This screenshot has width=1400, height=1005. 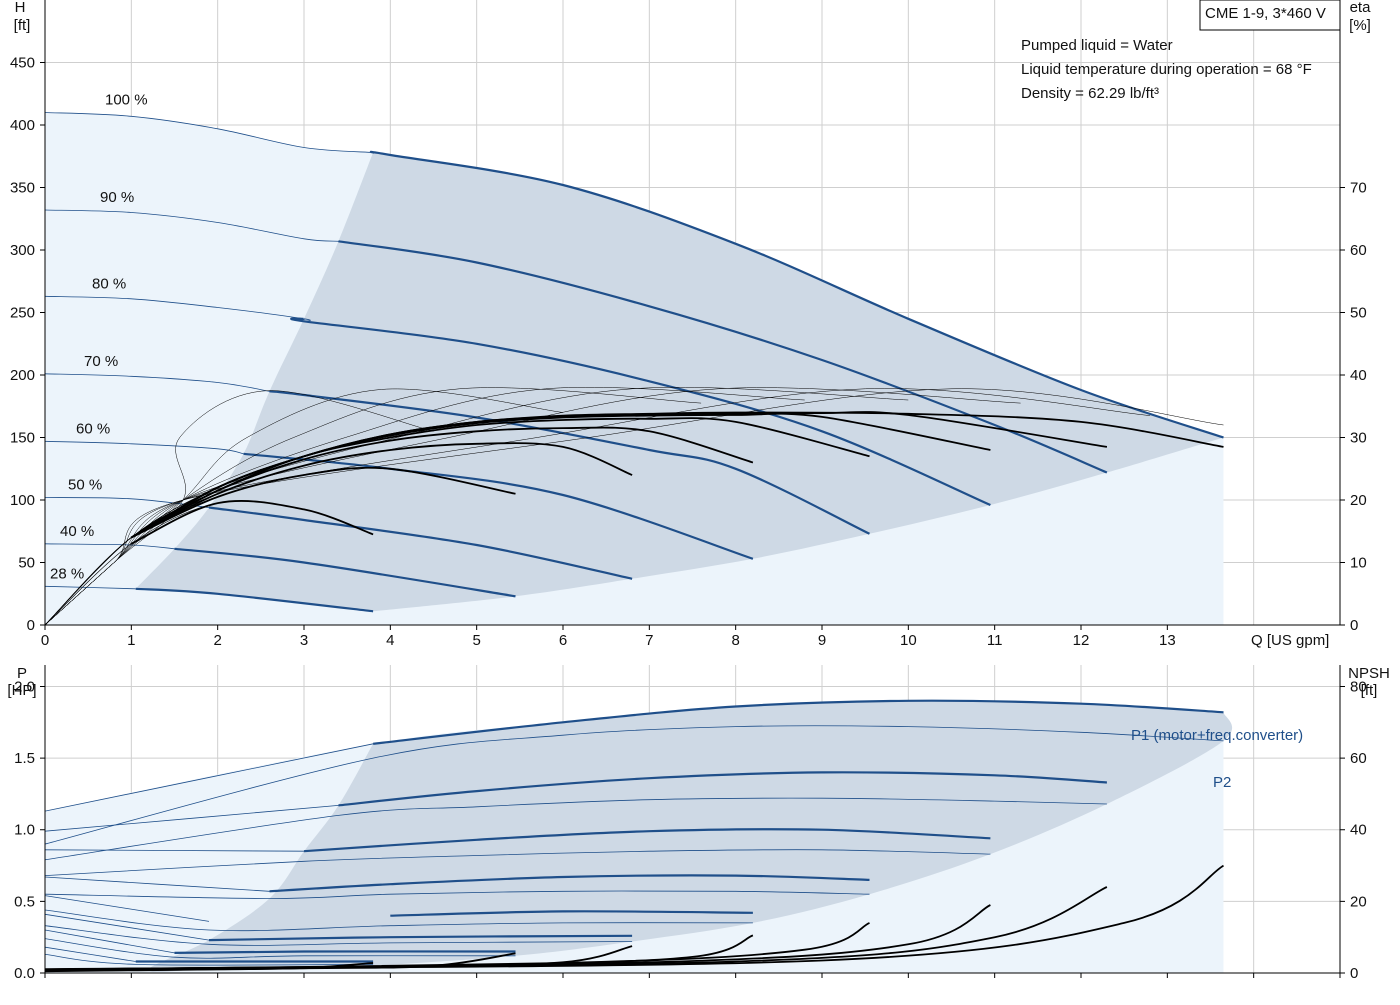 I want to click on flow-x-tick-label: 10, so click(x=908, y=640).